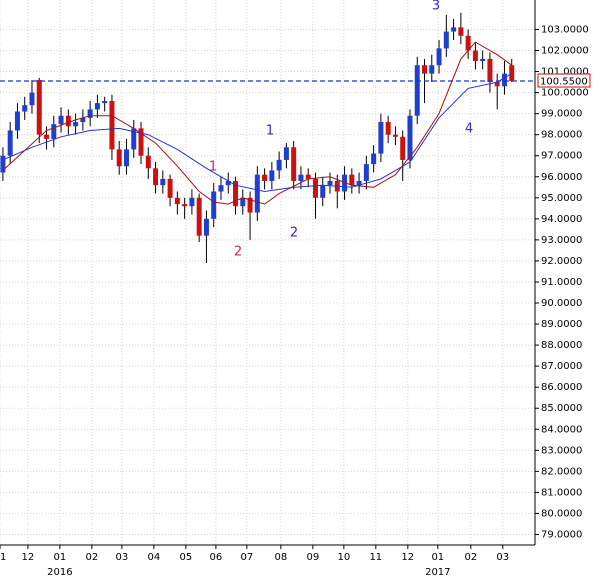  I want to click on x-tick-label: 10, so click(343, 557).